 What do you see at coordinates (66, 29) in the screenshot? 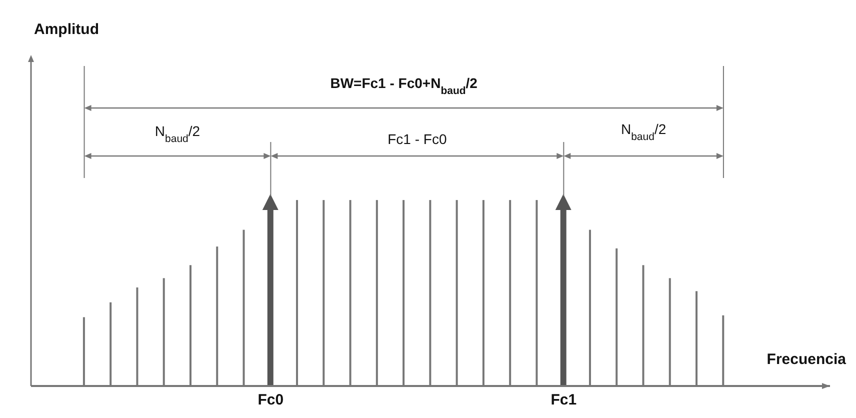
I see `text: Amplitud` at bounding box center [66, 29].